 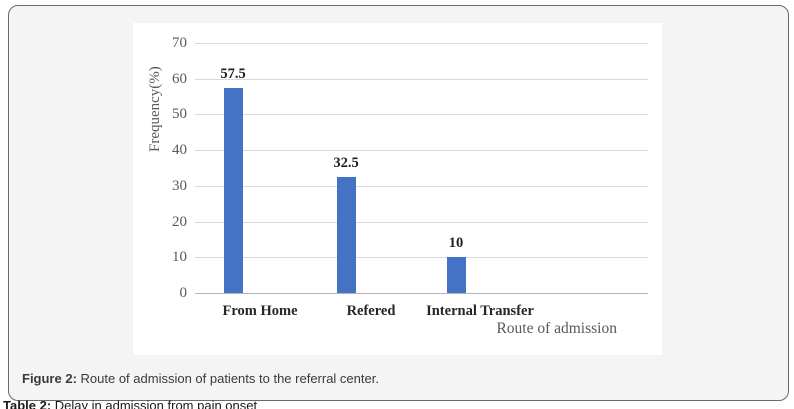 I want to click on bar-internal-transfer, so click(x=456, y=275).